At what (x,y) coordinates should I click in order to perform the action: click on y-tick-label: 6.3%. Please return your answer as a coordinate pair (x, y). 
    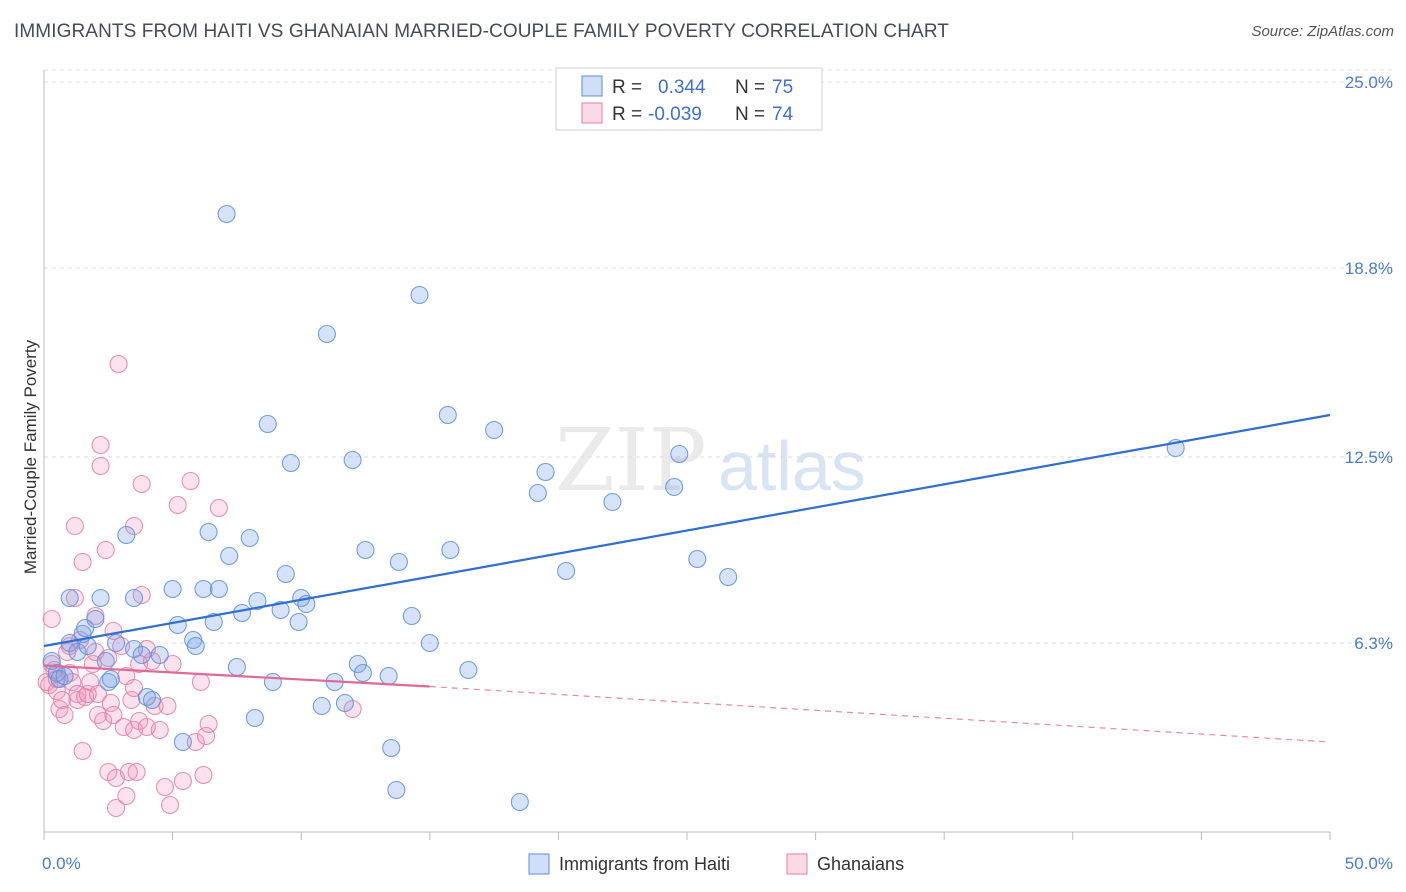
    Looking at the image, I should click on (1373, 643).